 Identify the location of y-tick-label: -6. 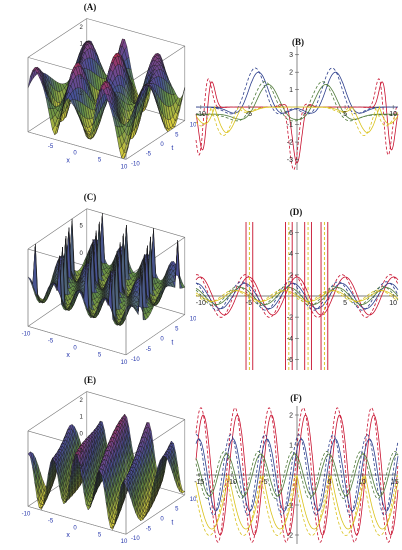
(290, 360).